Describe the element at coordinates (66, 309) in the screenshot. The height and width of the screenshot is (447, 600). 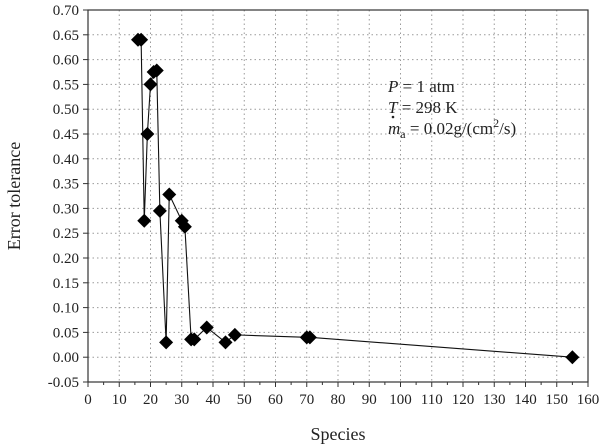
I see `y-tick-label: 0.10` at that location.